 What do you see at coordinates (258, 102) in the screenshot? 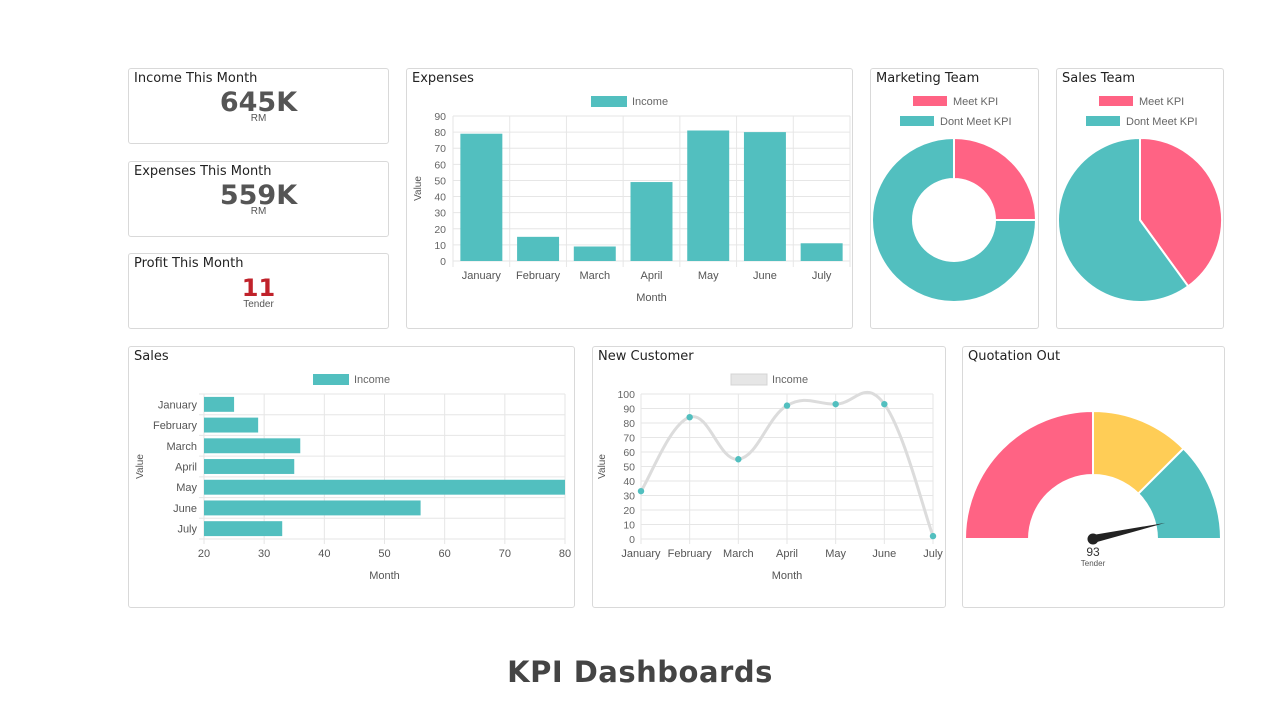
I see `income-value: 645K` at bounding box center [258, 102].